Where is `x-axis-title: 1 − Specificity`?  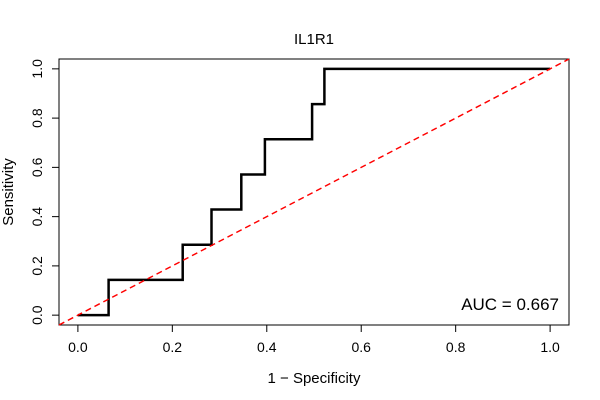 x-axis-title: 1 − Specificity is located at coordinates (314, 378).